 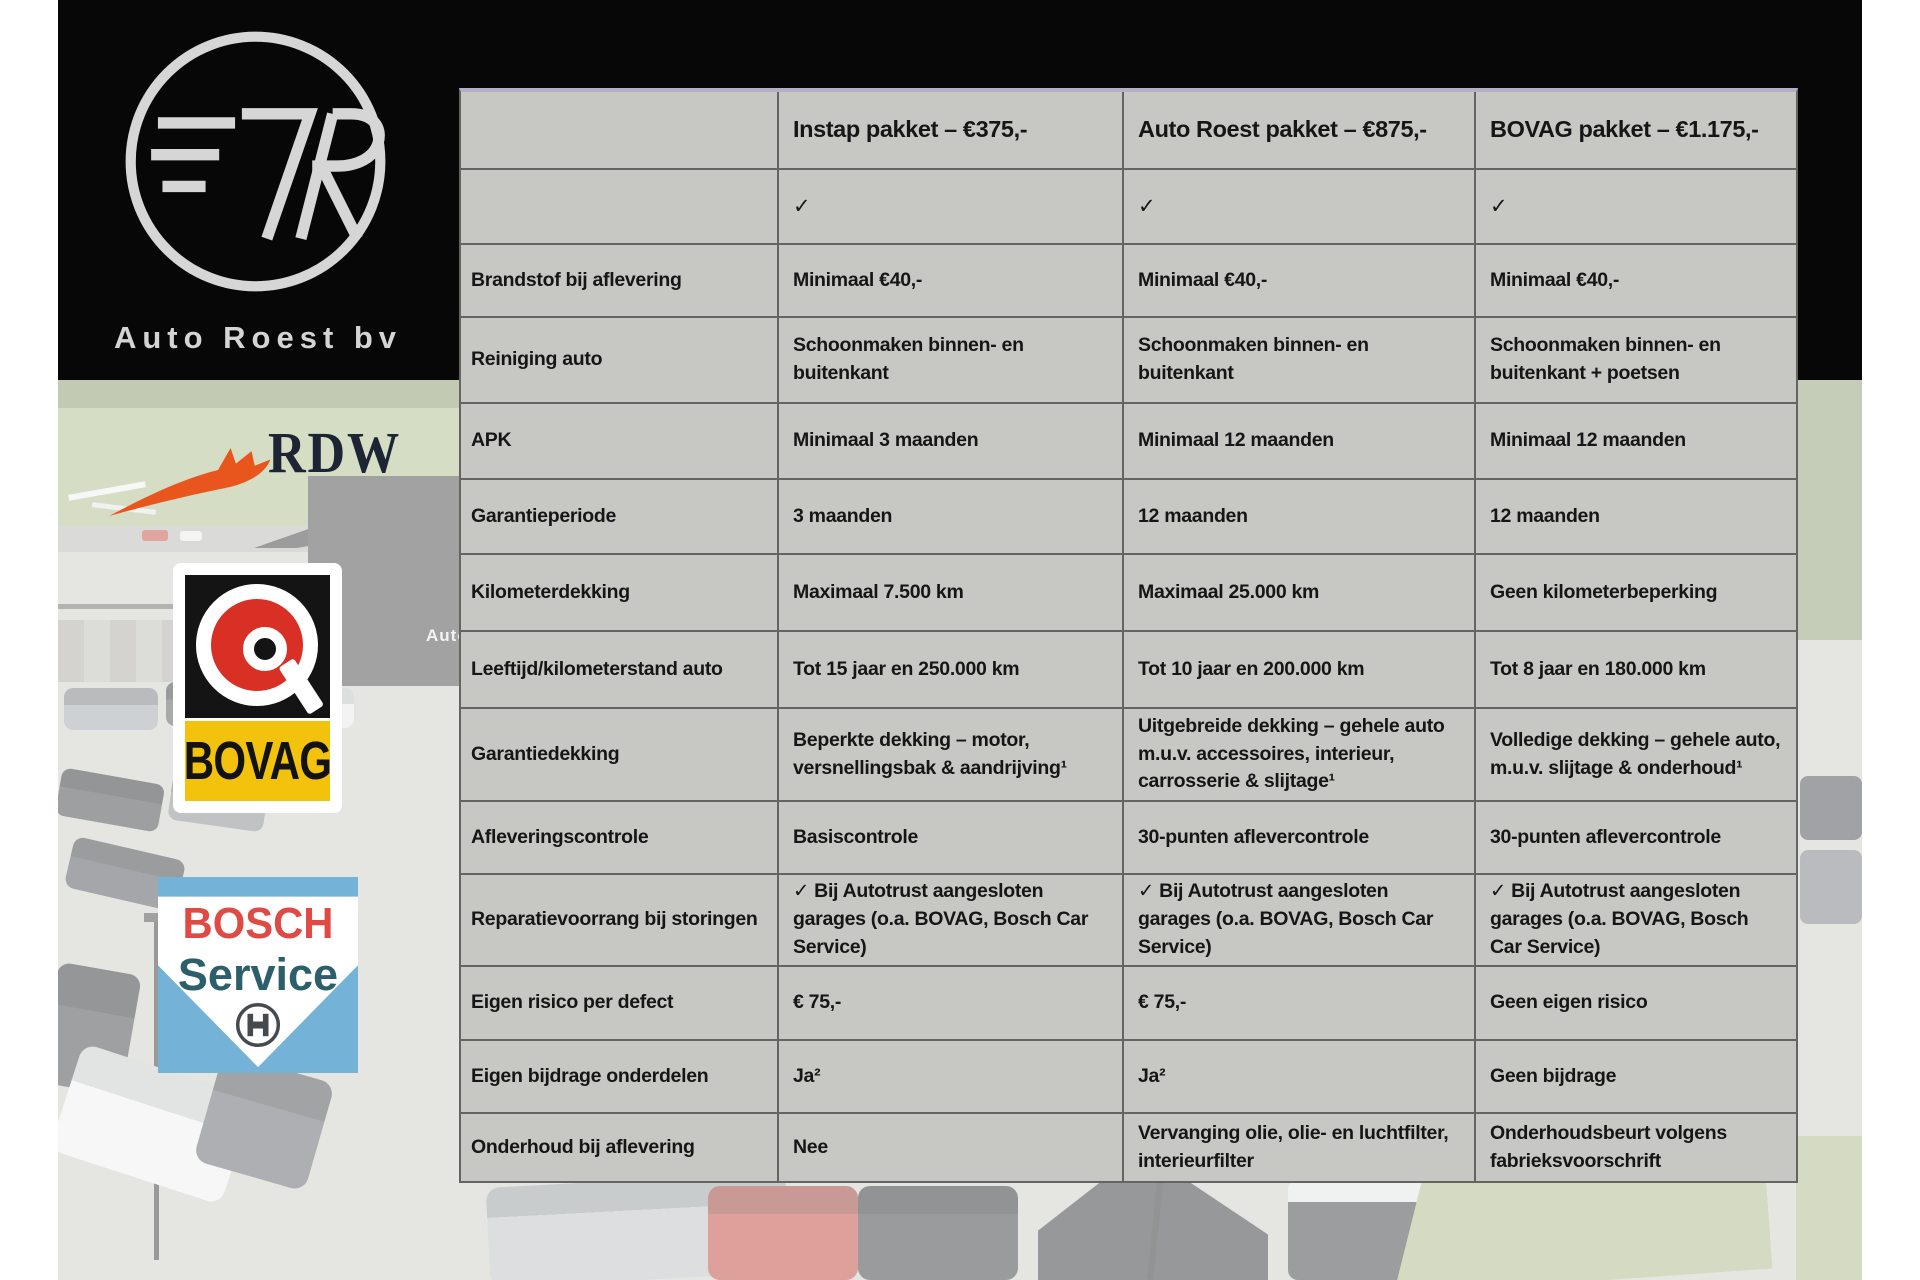 I want to click on bosch-service-label: Service, so click(x=258, y=974).